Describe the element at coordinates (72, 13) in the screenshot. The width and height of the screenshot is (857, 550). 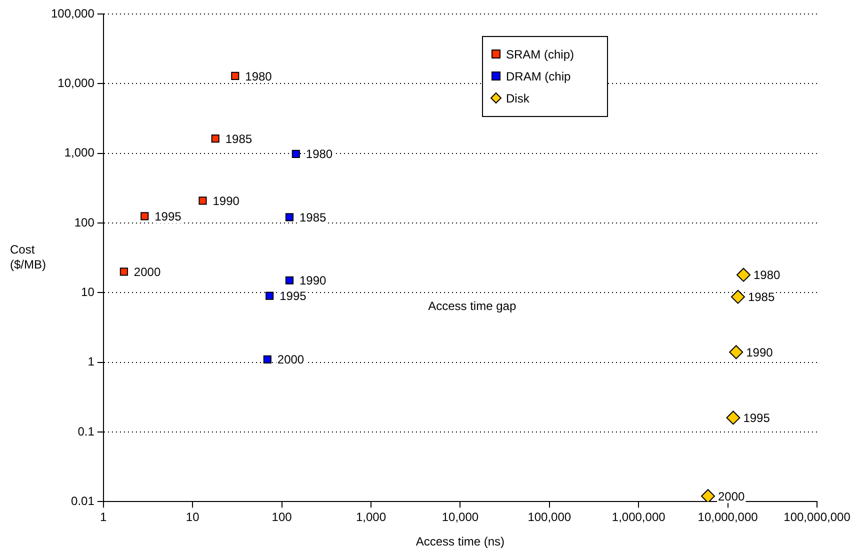
I see `y-tick-label: 100,000` at that location.